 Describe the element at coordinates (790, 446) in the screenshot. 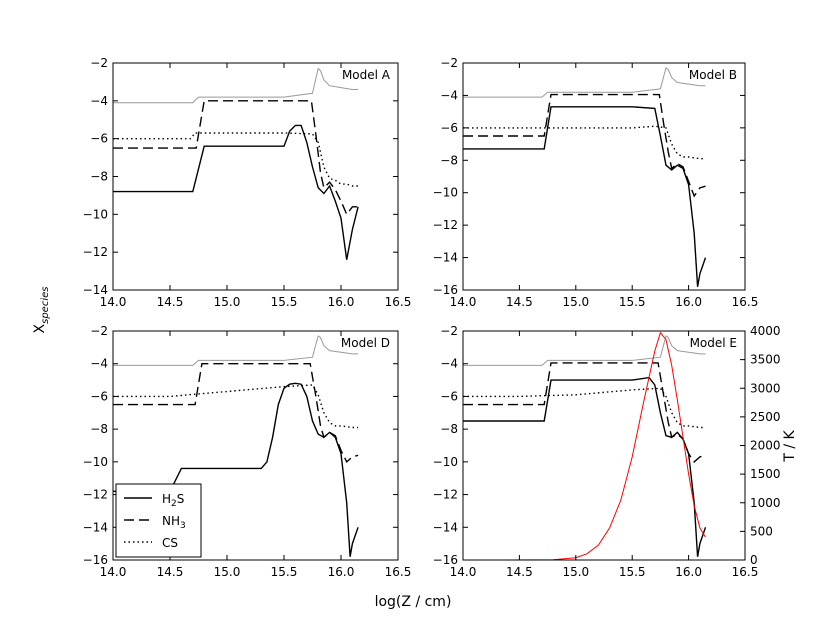

I see `right-y-axis-label: T / K` at that location.